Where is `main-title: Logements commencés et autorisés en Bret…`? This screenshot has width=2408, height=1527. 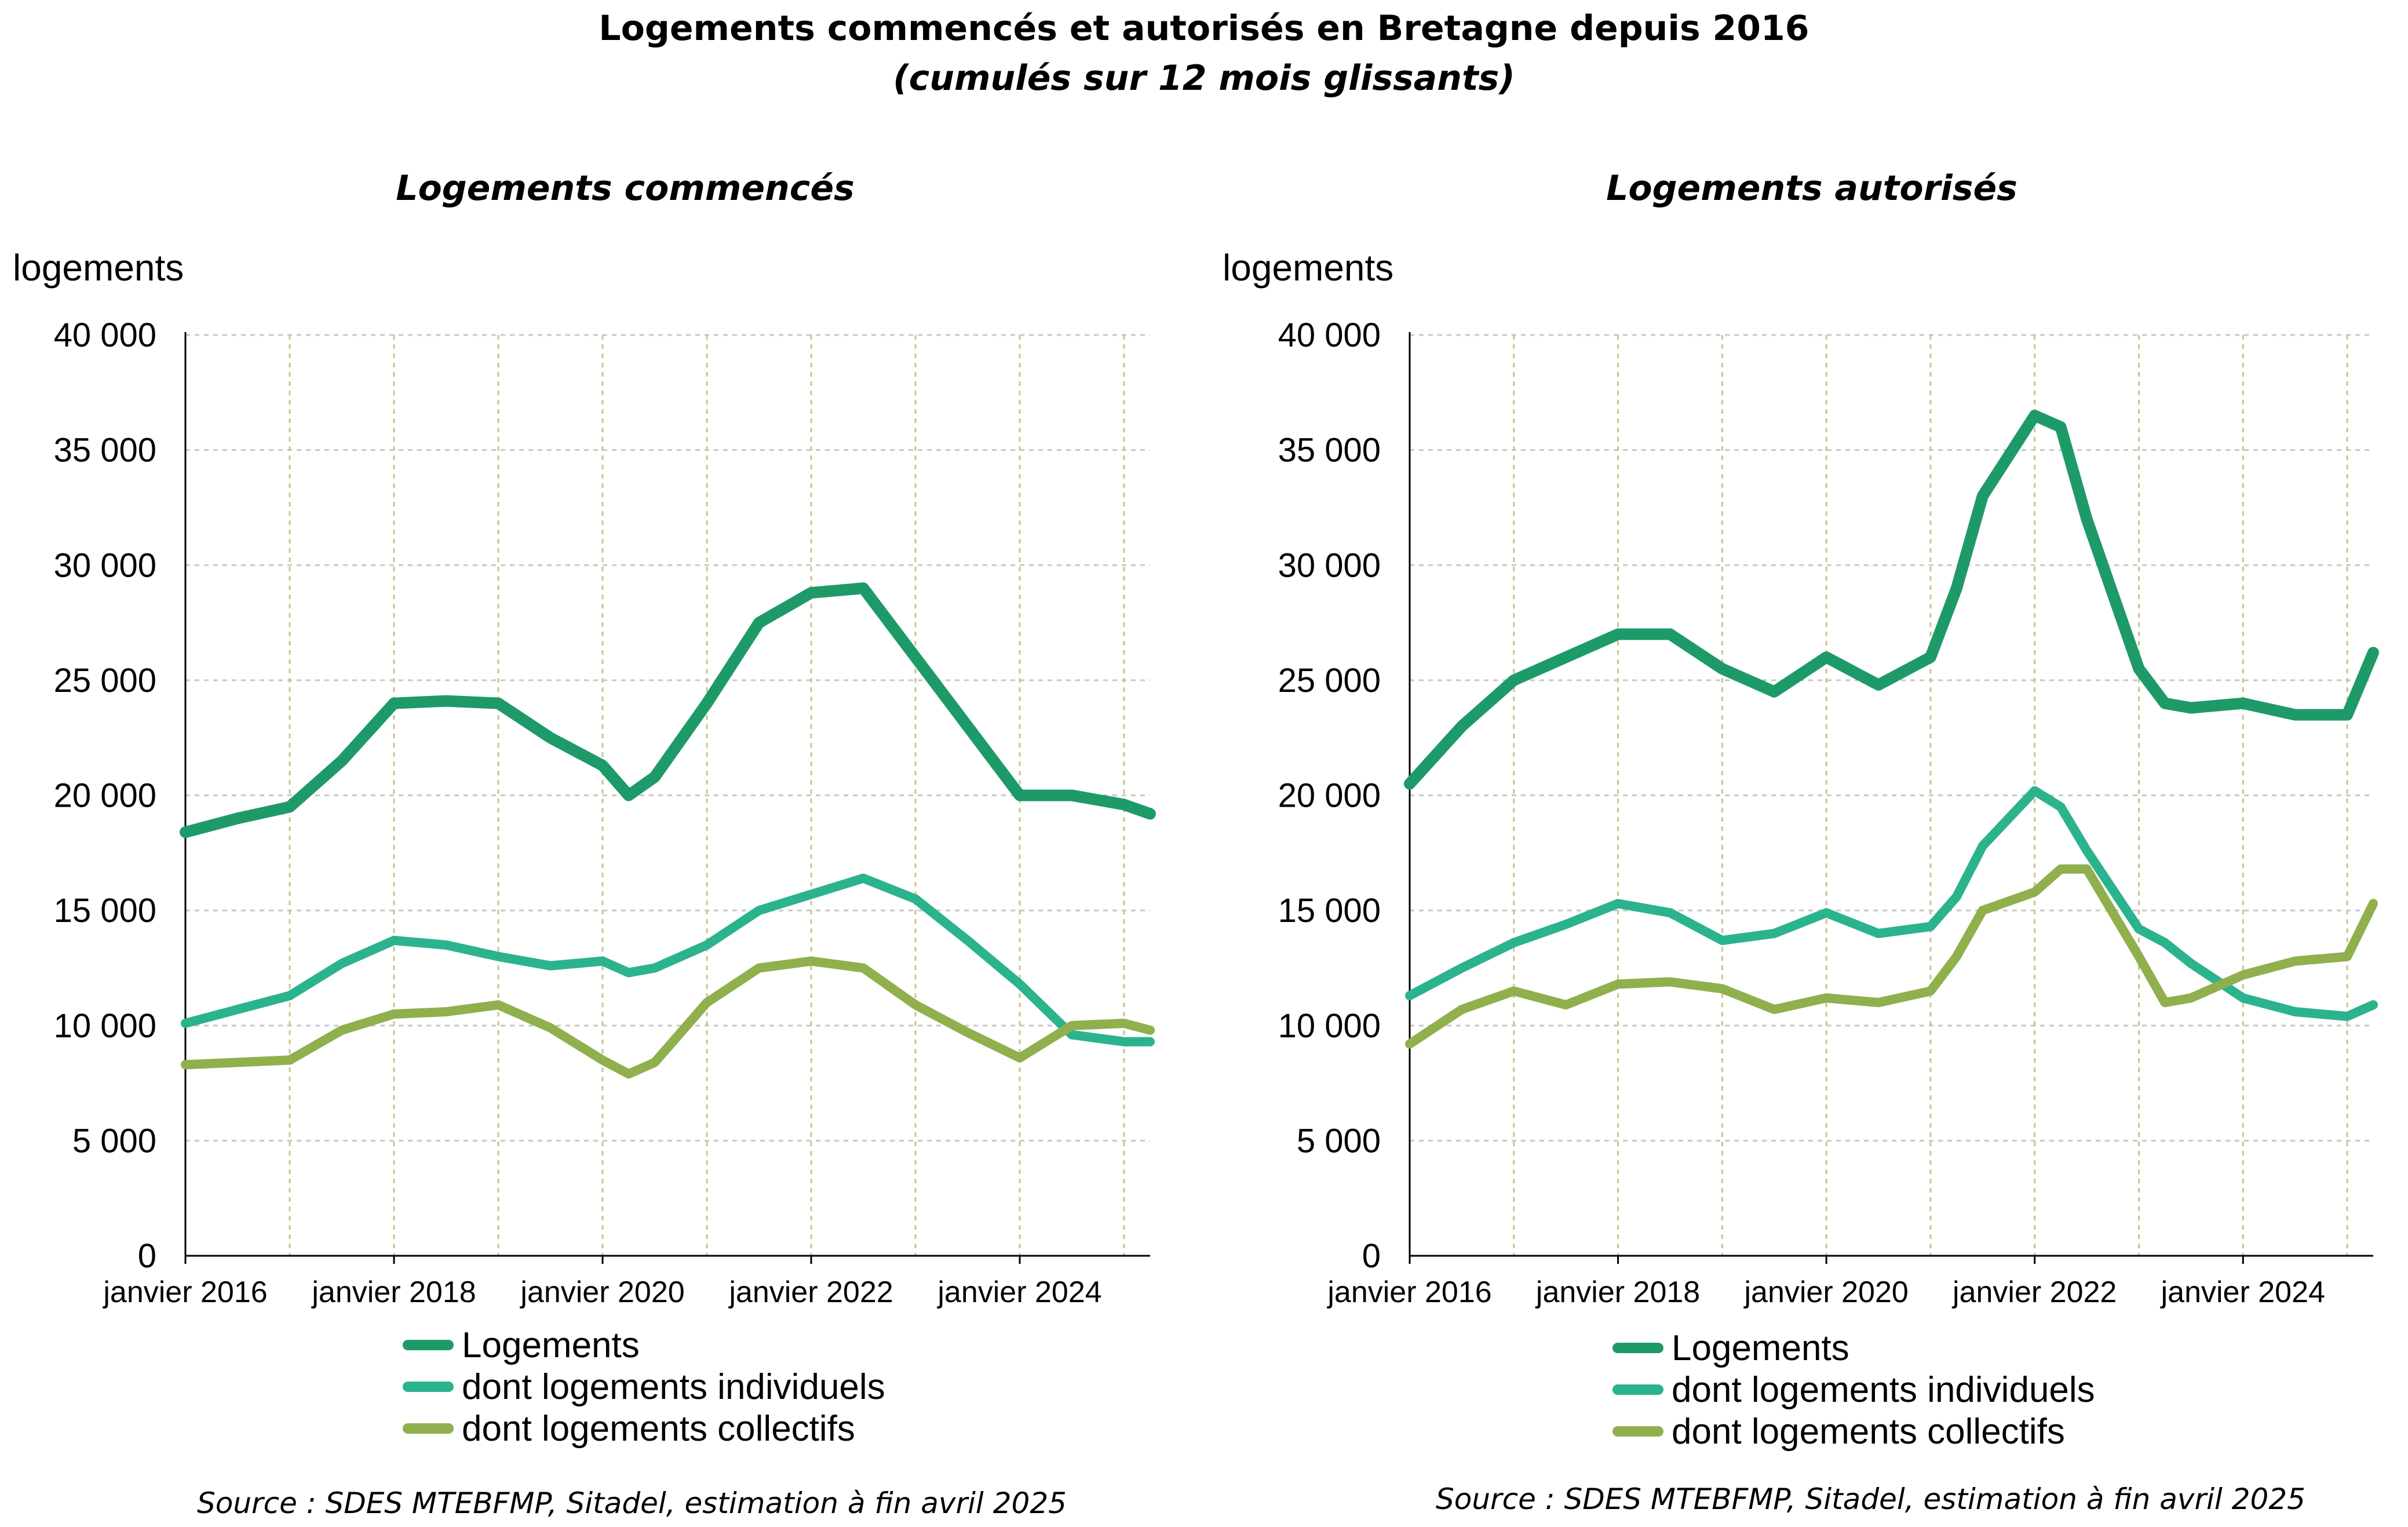
main-title: Logements commencés et autorisés en Bret… is located at coordinates (1204, 28).